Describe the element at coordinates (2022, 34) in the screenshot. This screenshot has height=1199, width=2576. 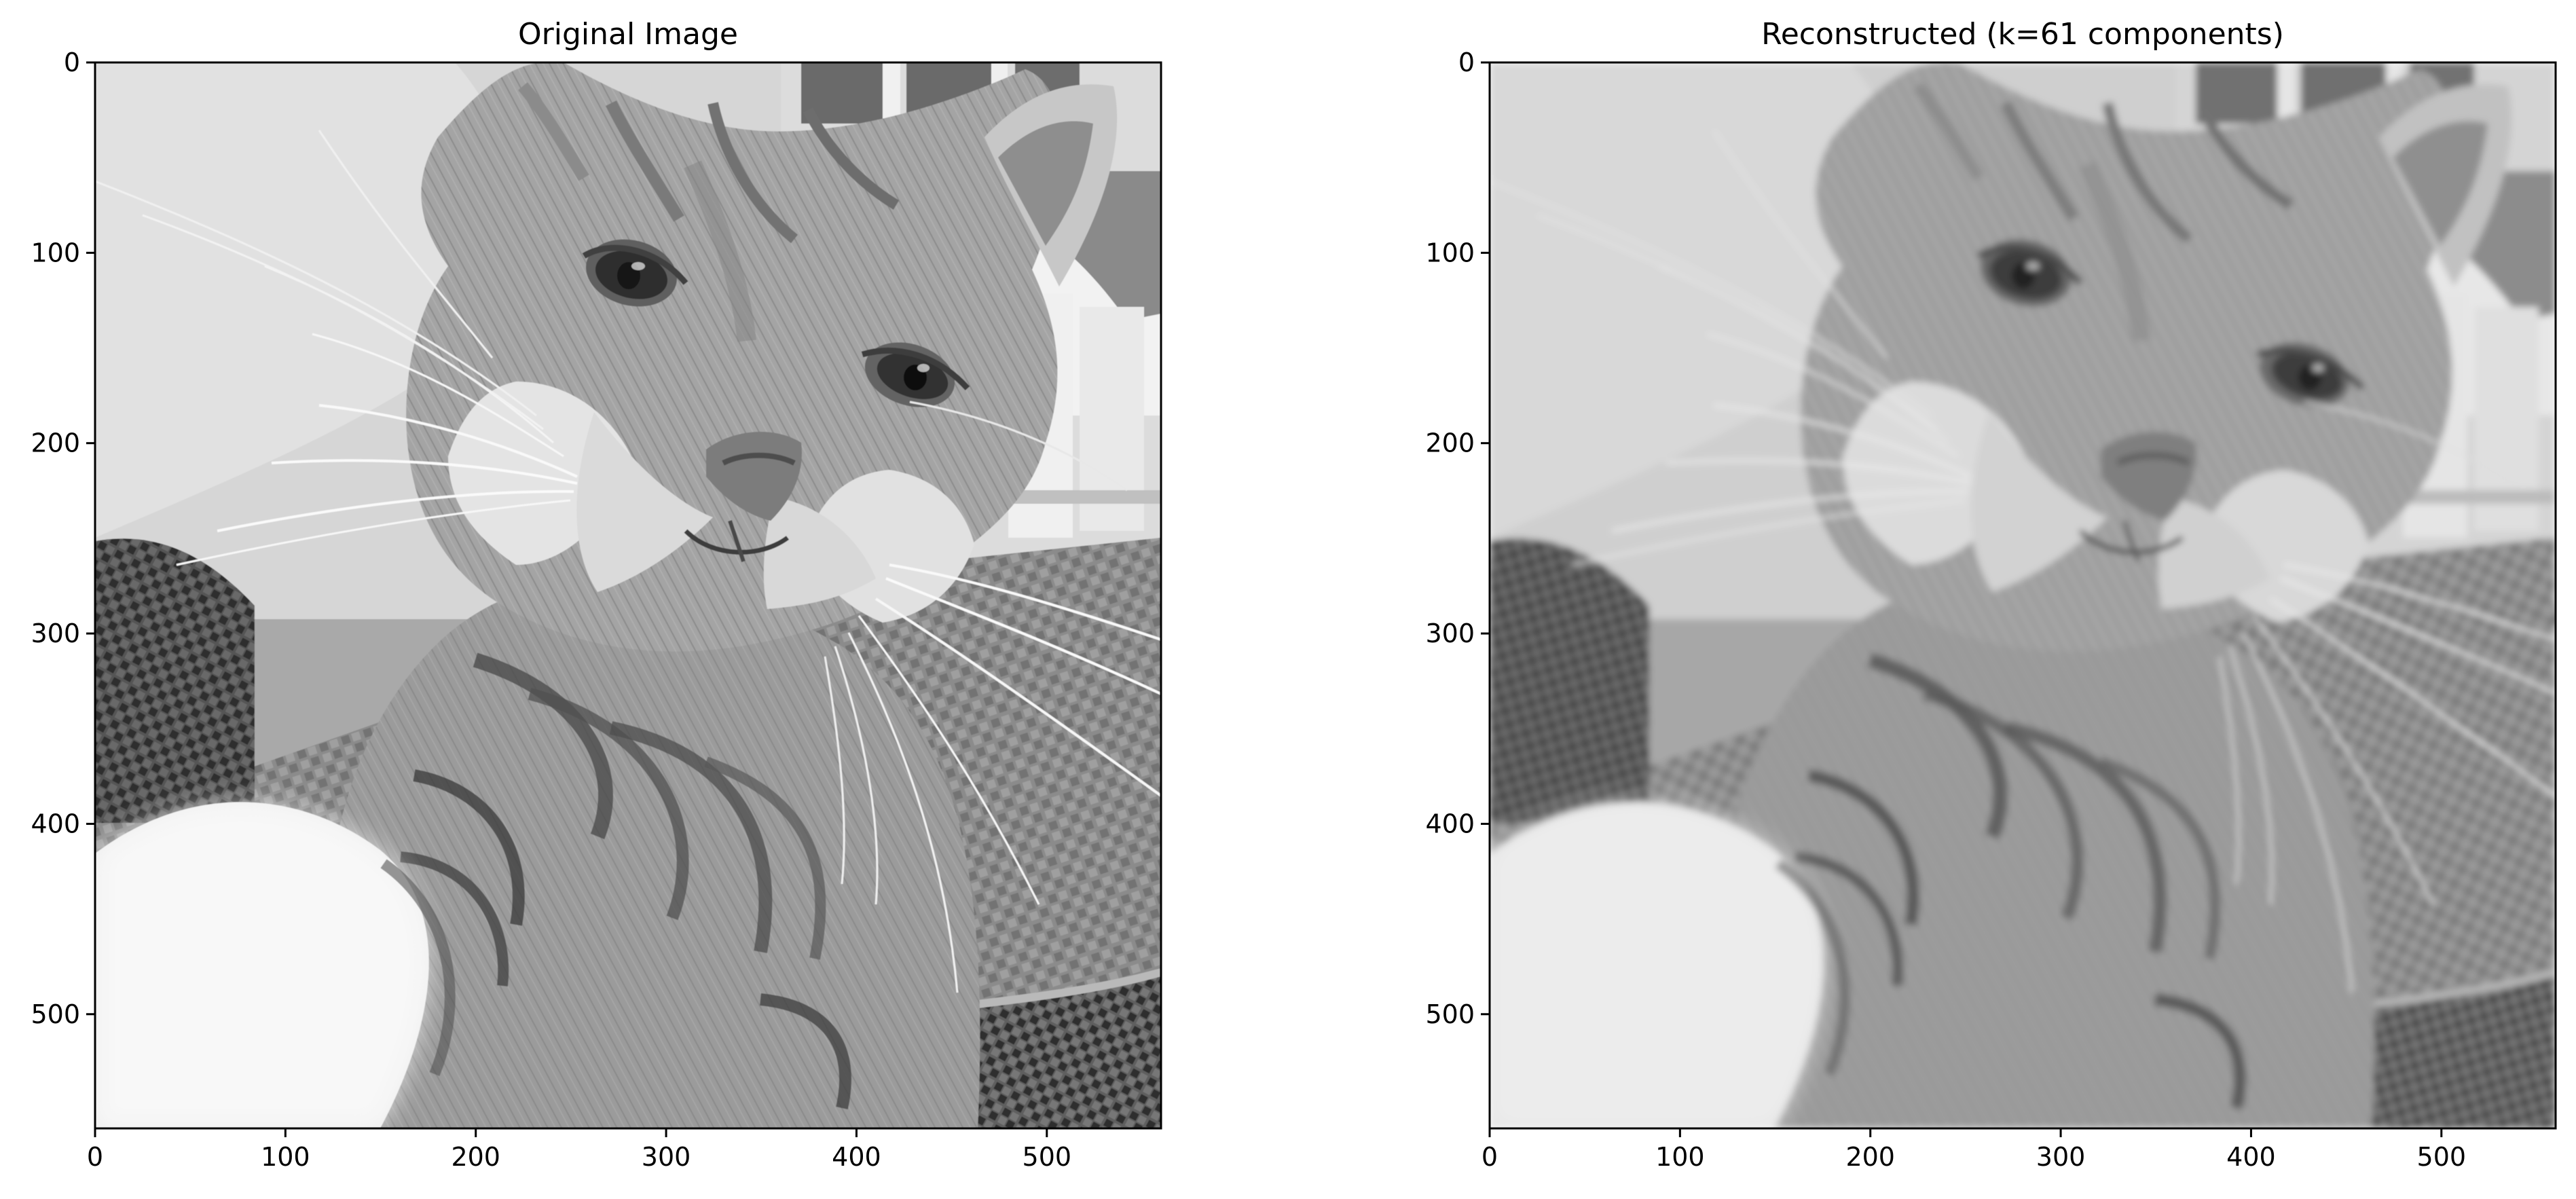
I see `panel-title-reconstructed: Reconstructed (k=61 components)` at that location.